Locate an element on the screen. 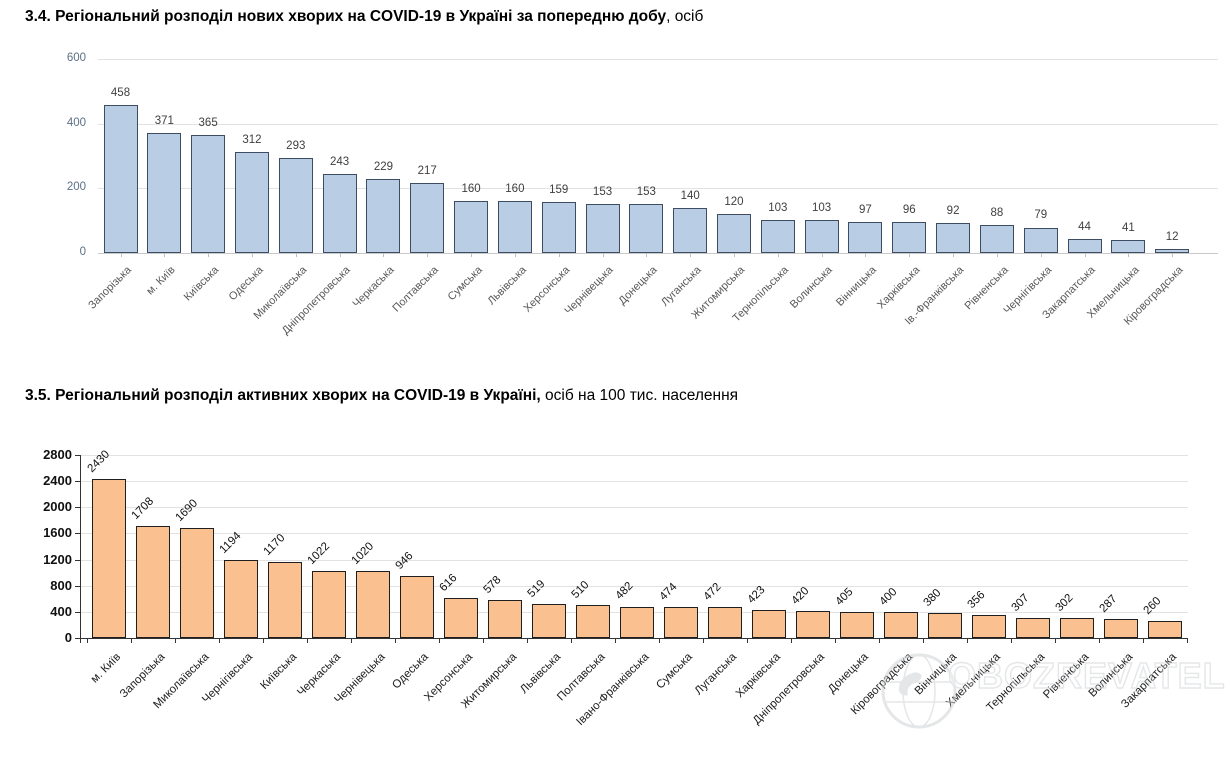  category-label: Запорізька is located at coordinates (110, 288).